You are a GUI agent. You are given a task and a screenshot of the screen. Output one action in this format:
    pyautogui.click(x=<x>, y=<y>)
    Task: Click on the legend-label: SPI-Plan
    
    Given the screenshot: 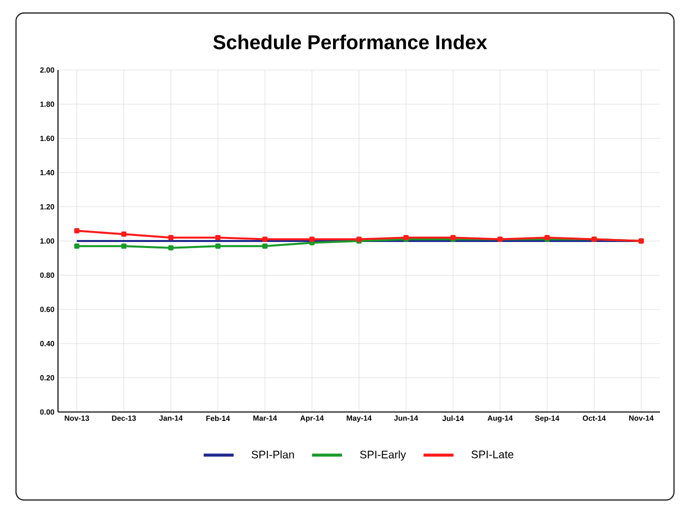 What is the action you would take?
    pyautogui.click(x=273, y=454)
    